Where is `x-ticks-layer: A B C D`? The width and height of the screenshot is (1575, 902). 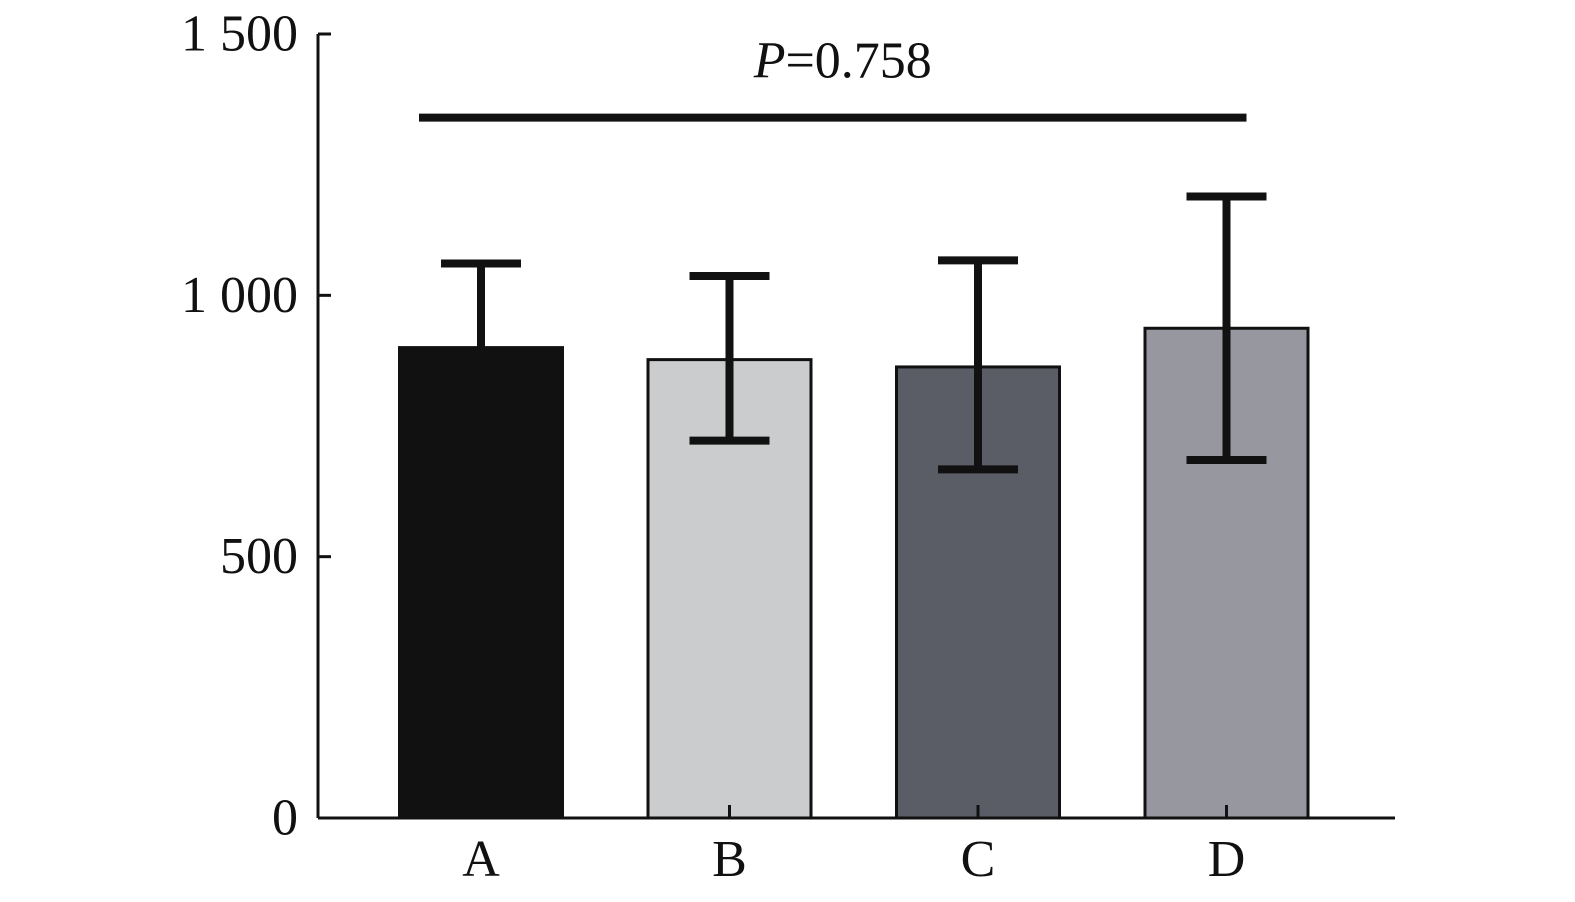 x-ticks-layer: A B C D is located at coordinates (853, 846).